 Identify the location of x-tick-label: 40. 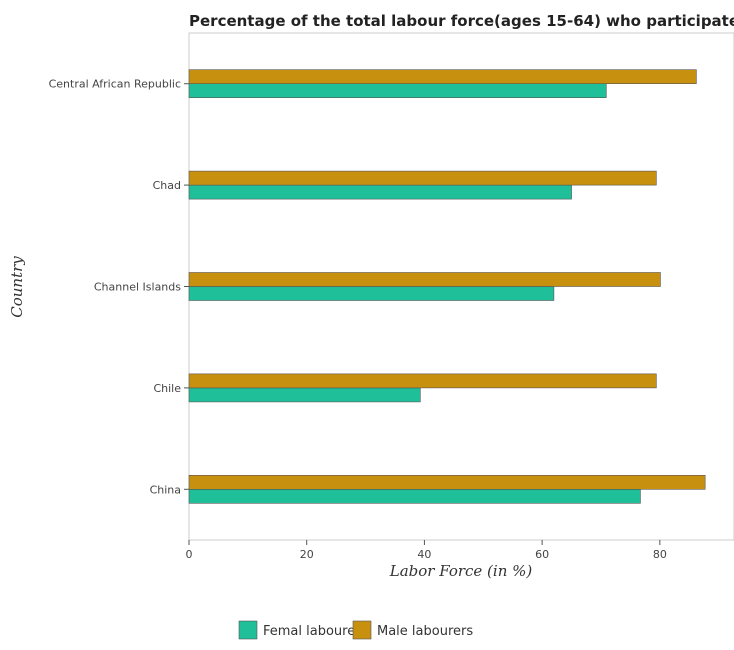
(424, 554).